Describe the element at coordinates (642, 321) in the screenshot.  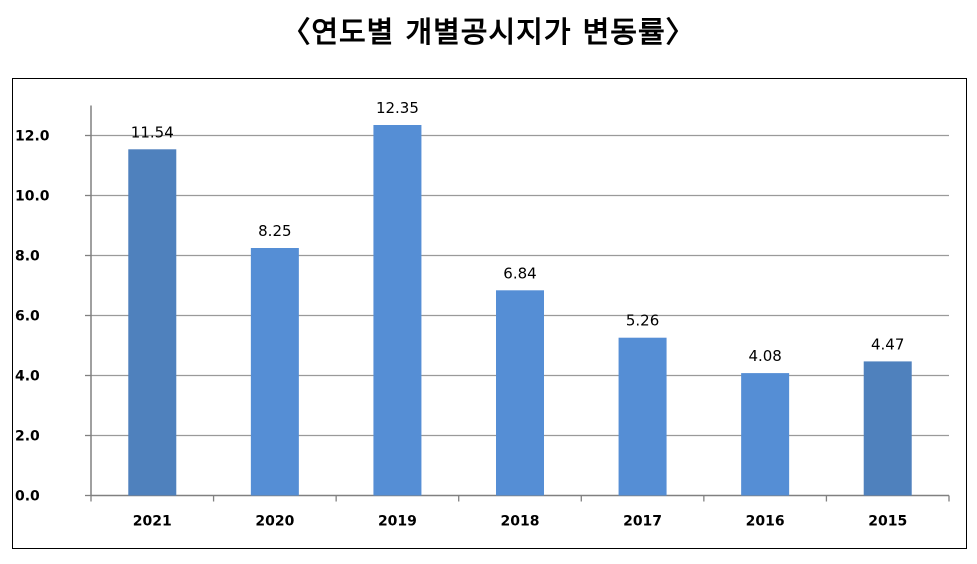
I see `data-label-2017: 5.26` at that location.